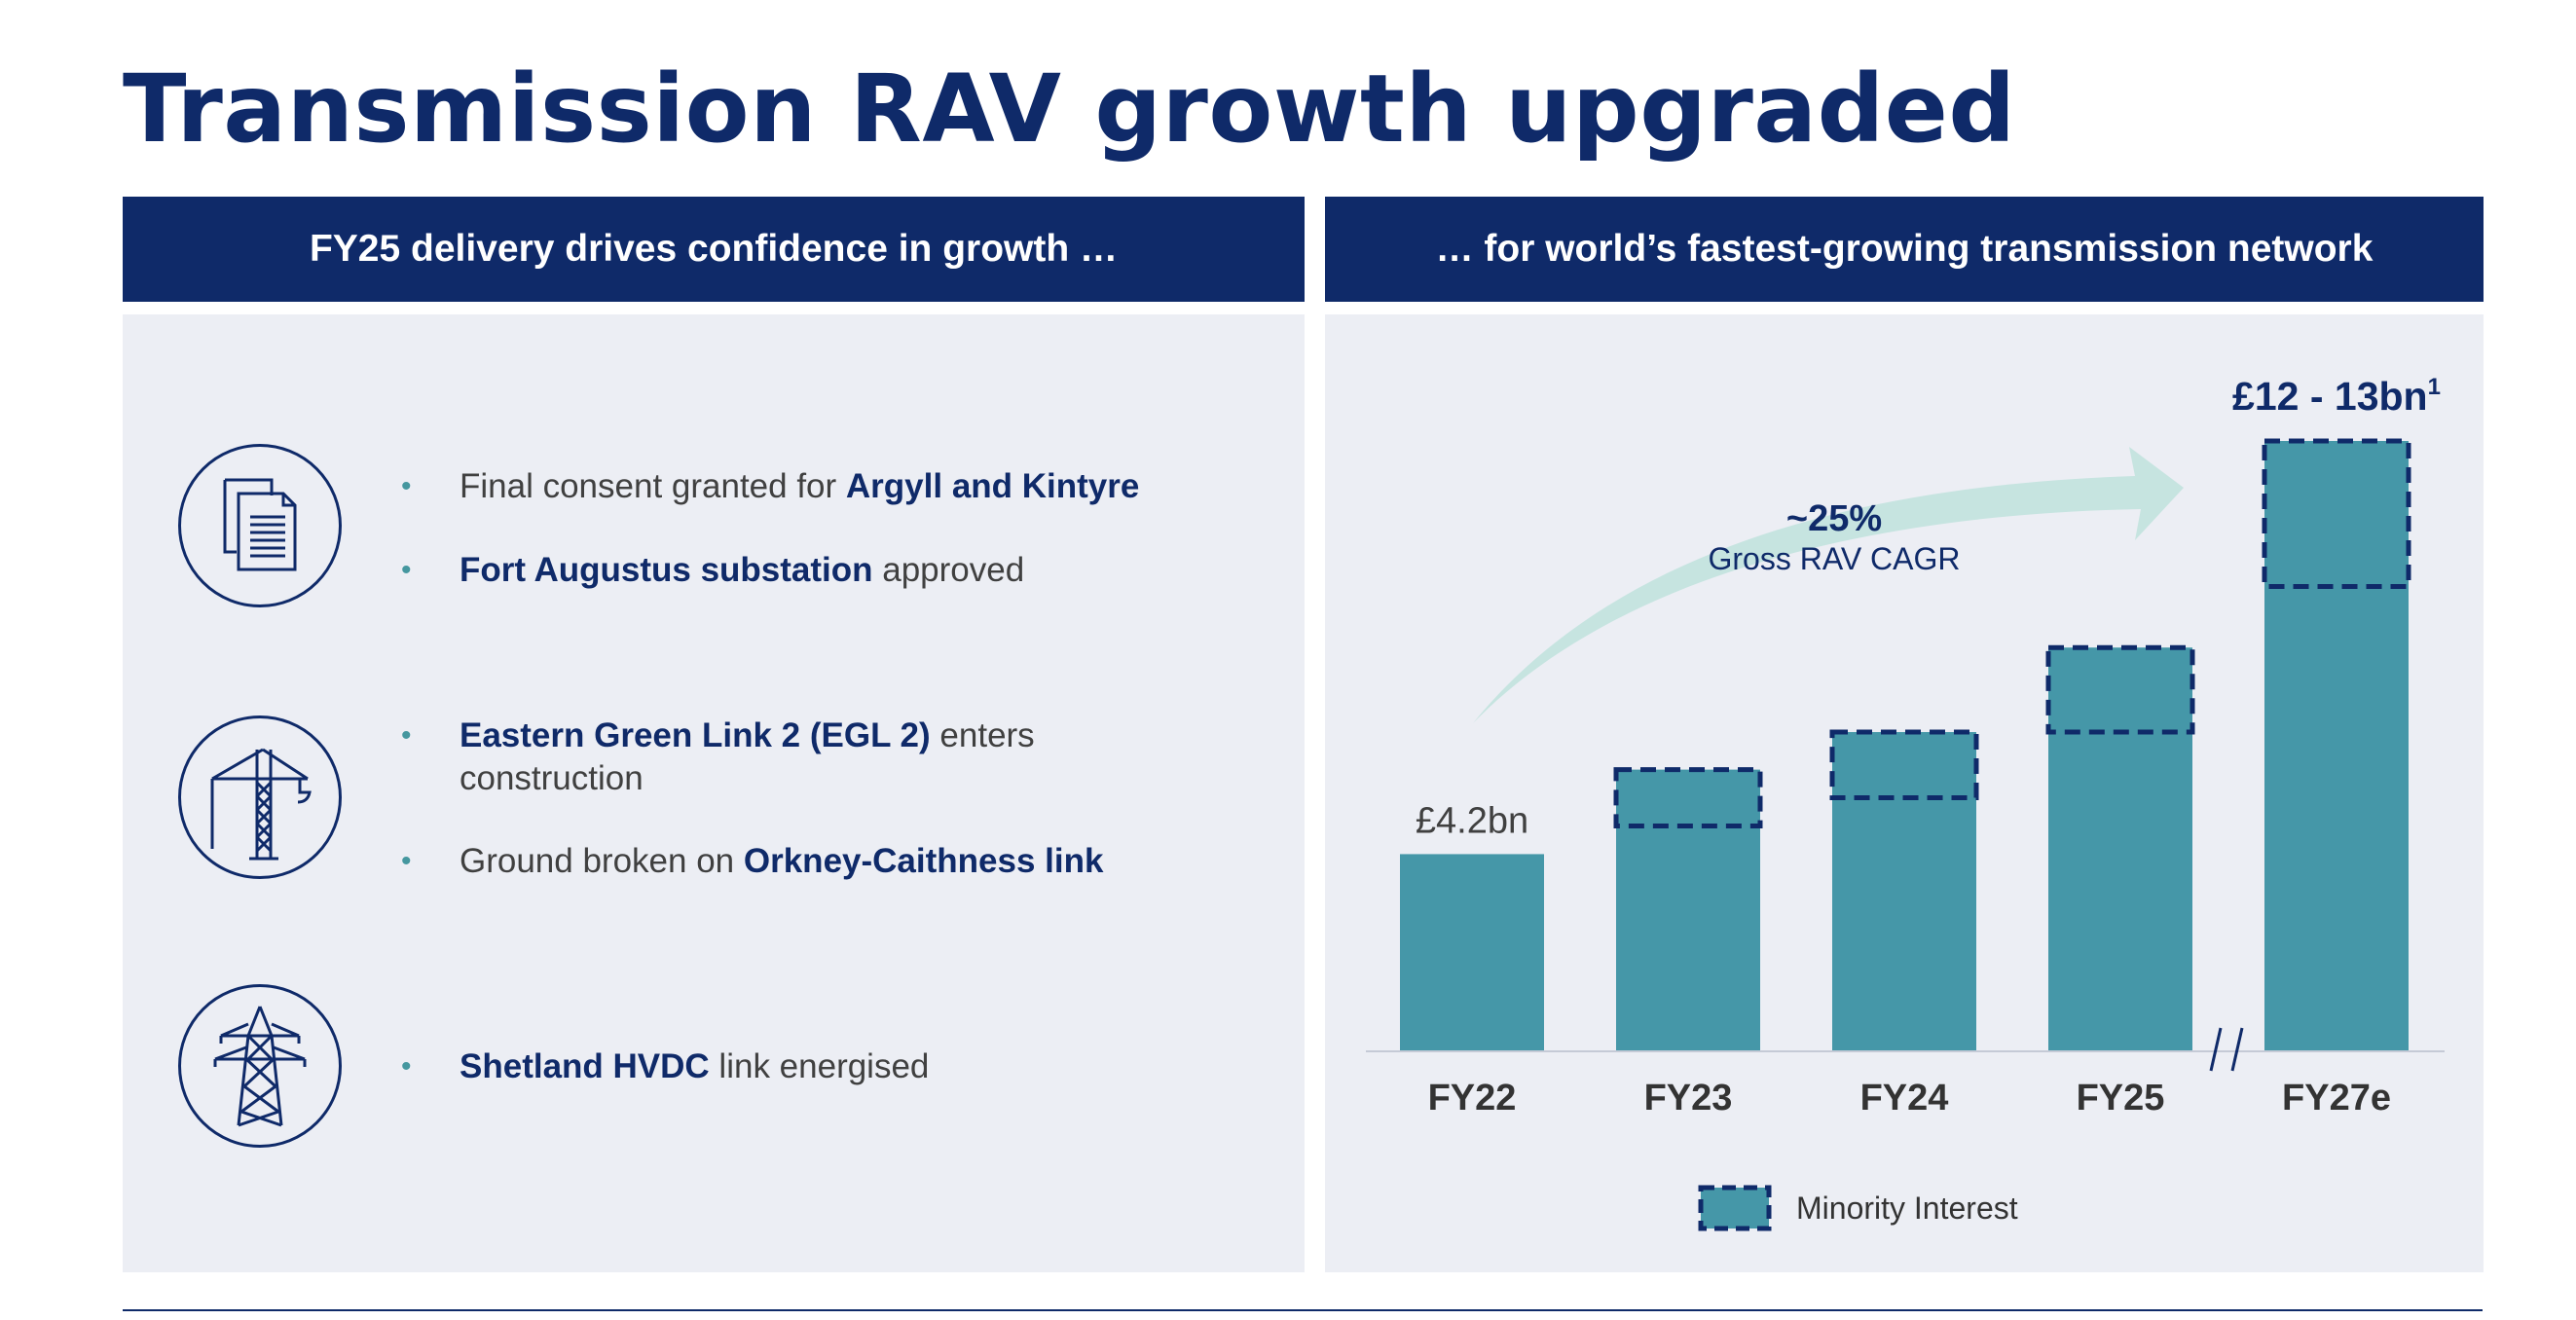 Image resolution: width=2576 pixels, height=1320 pixels. I want to click on minority-interest-fy23, so click(1688, 797).